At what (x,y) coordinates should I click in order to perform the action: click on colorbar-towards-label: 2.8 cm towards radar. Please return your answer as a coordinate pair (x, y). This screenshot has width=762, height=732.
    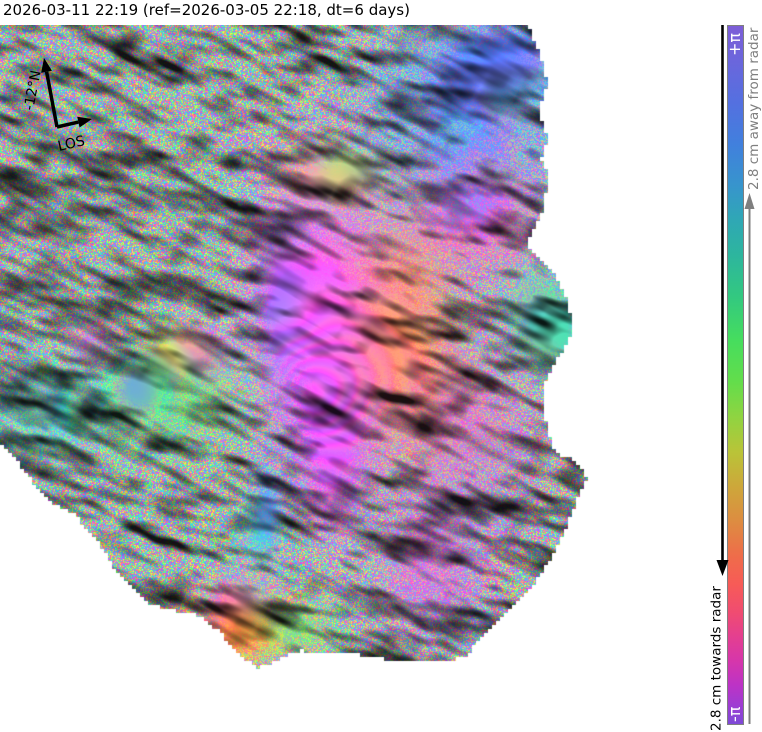
    Looking at the image, I should click on (717, 658).